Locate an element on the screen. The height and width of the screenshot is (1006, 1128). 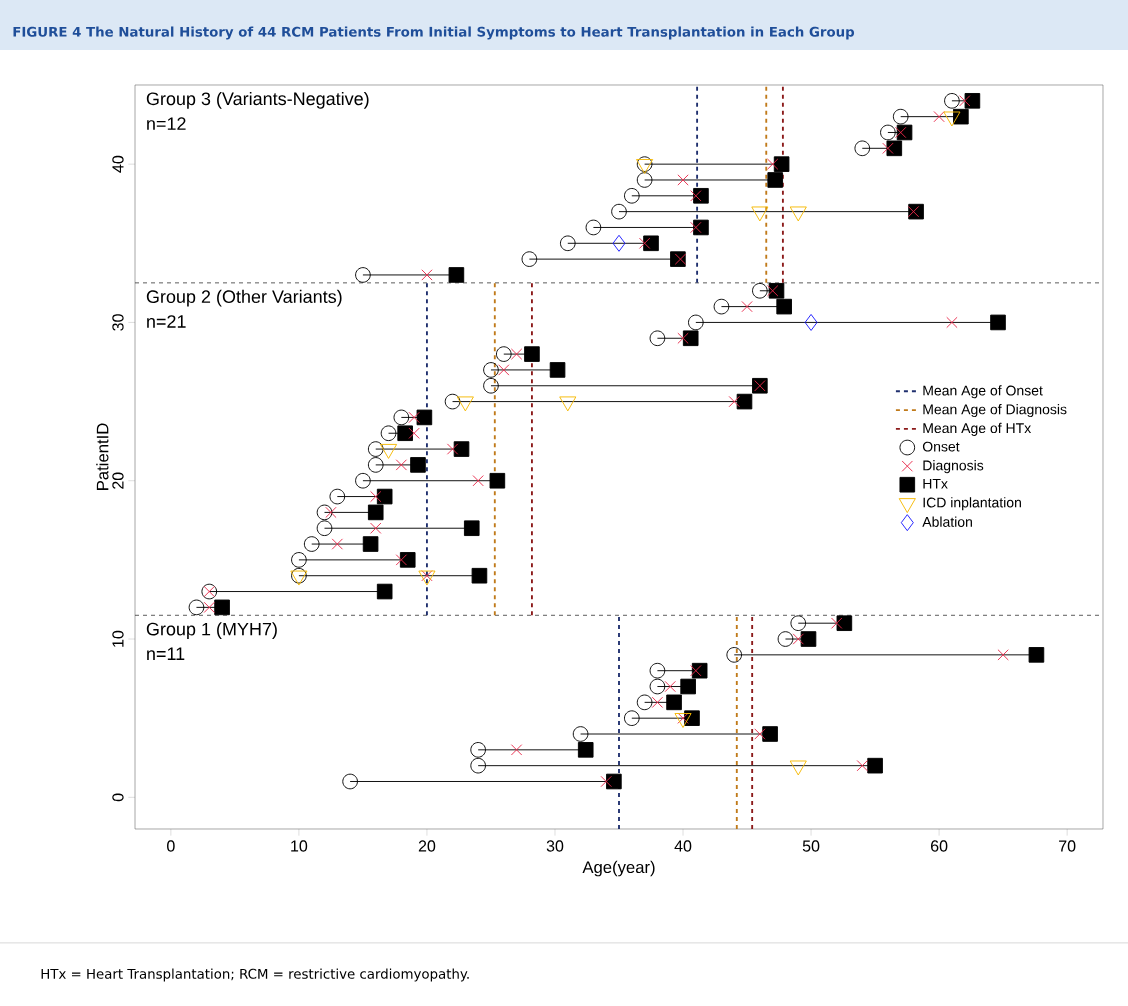
x-tick-label: 0 is located at coordinates (171, 846).